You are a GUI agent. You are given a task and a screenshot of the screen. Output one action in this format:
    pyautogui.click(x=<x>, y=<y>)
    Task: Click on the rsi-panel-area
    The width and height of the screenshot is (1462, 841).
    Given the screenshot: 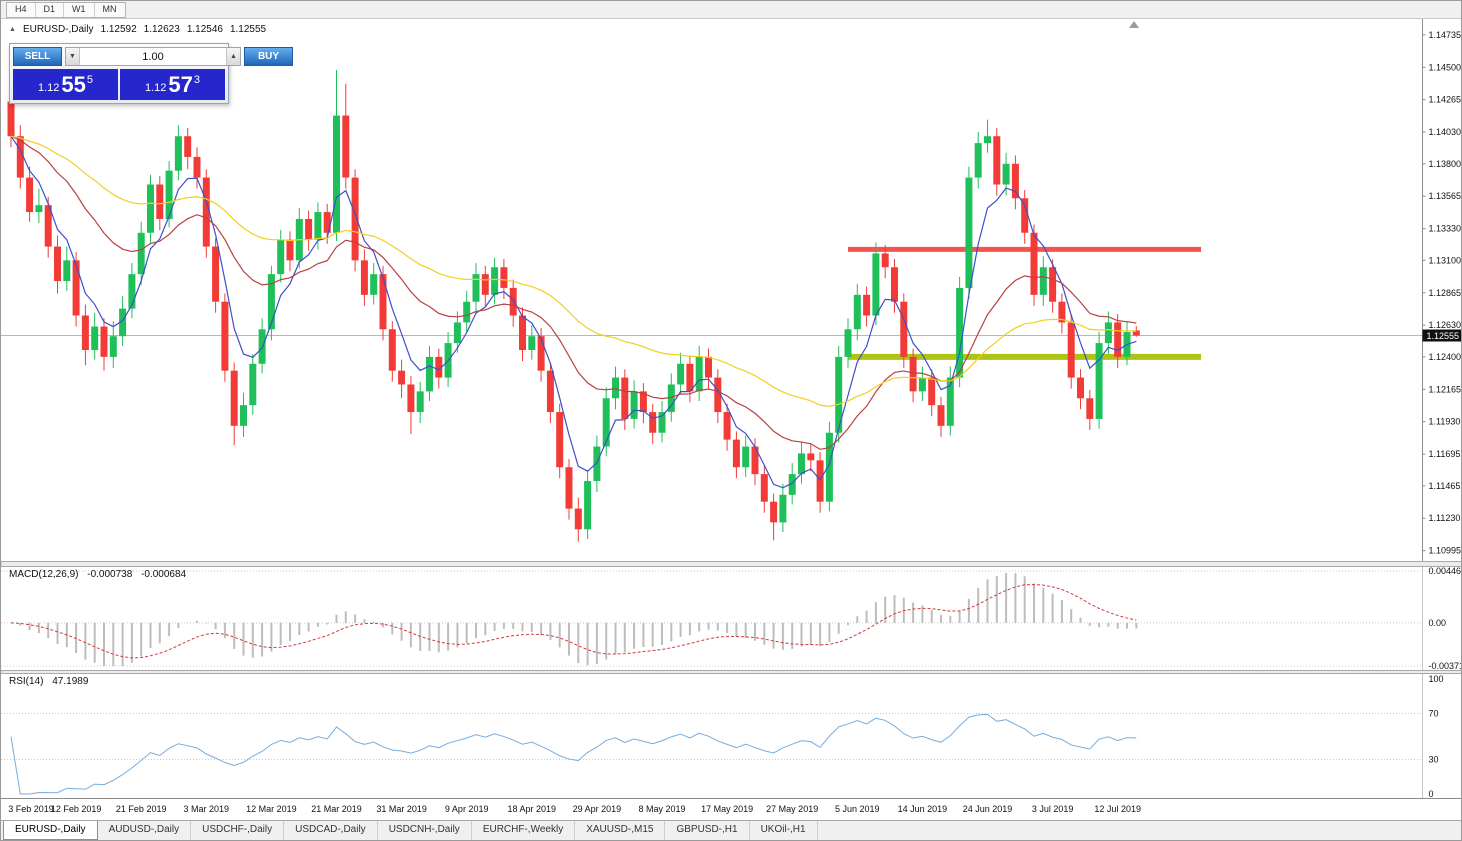 What is the action you would take?
    pyautogui.click(x=712, y=736)
    